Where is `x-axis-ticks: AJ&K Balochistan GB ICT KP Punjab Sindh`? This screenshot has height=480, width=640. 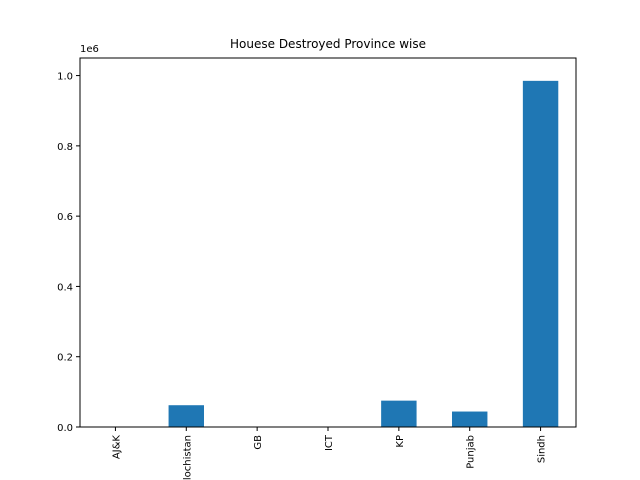
x-axis-ticks: AJ&K Balochistan GB ICT KP Punjab Sindh is located at coordinates (329, 453).